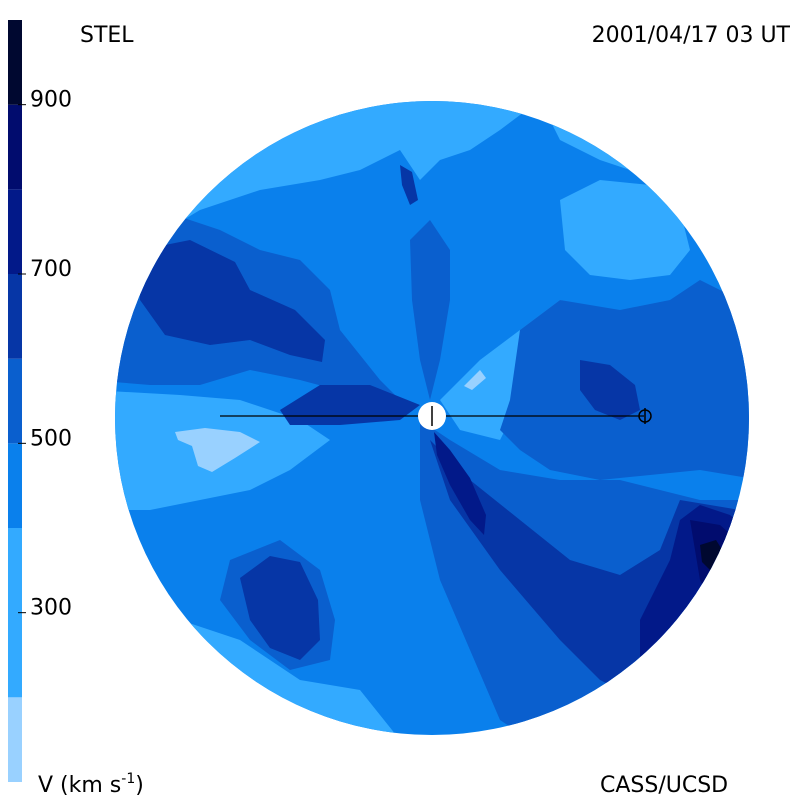 The width and height of the screenshot is (800, 800). Describe the element at coordinates (430, 310) in the screenshot. I see `contour-upper-center-mid` at that location.